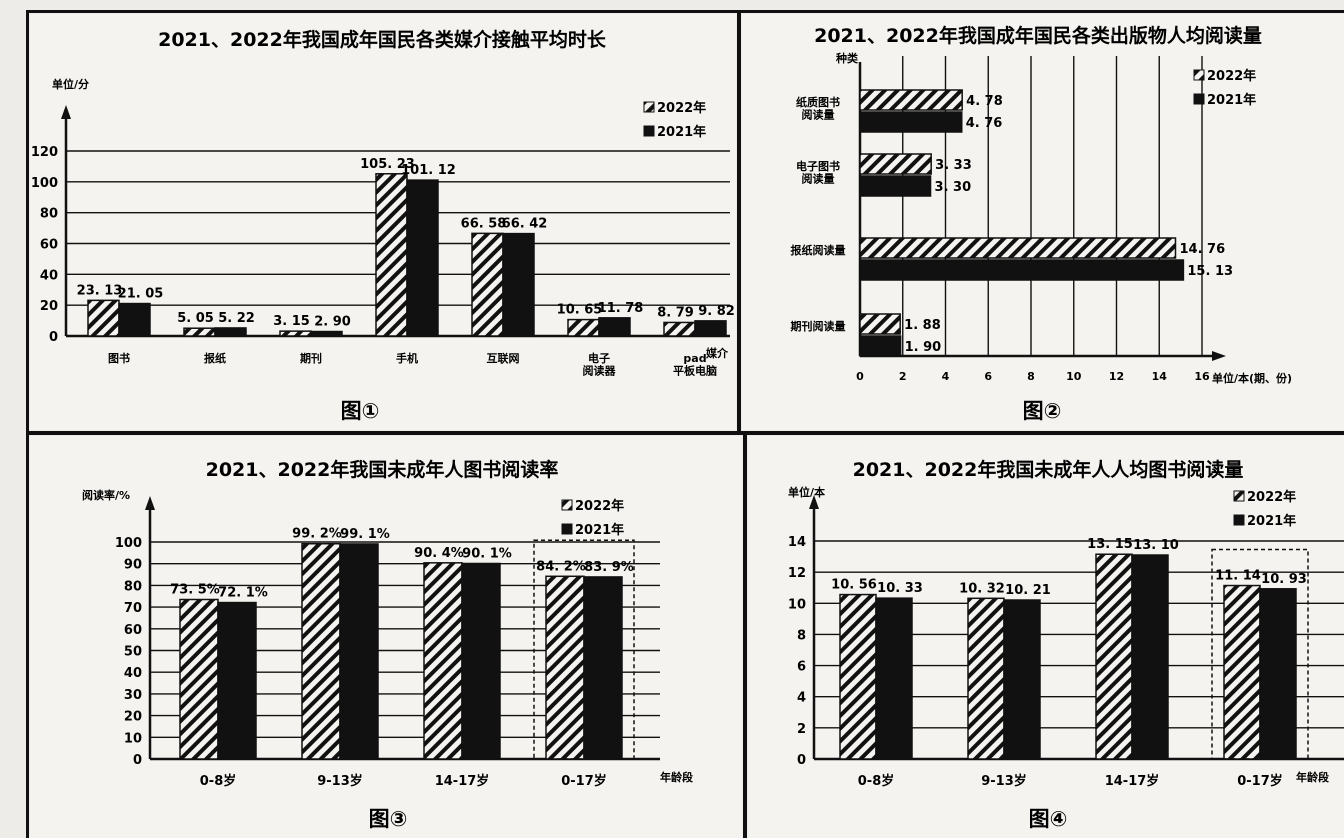 The width and height of the screenshot is (1344, 838). Describe the element at coordinates (311, 358) in the screenshot. I see `x-category-label: 期刊` at that location.